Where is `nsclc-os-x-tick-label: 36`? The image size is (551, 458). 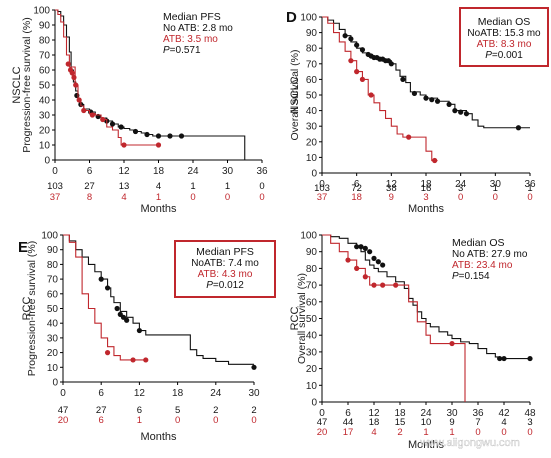 nsclc-os-x-tick-label: 36 is located at coordinates (530, 184).